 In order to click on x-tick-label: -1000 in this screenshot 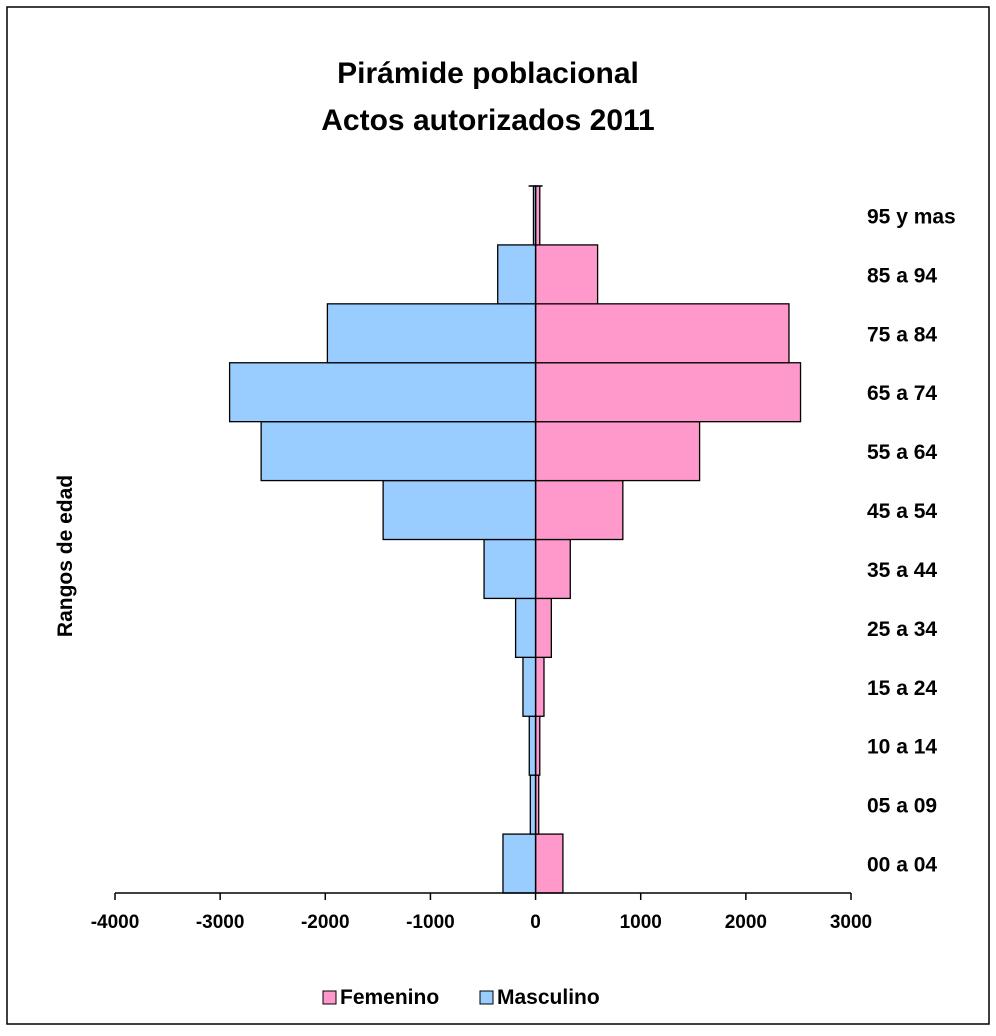, I will do `click(430, 922)`.